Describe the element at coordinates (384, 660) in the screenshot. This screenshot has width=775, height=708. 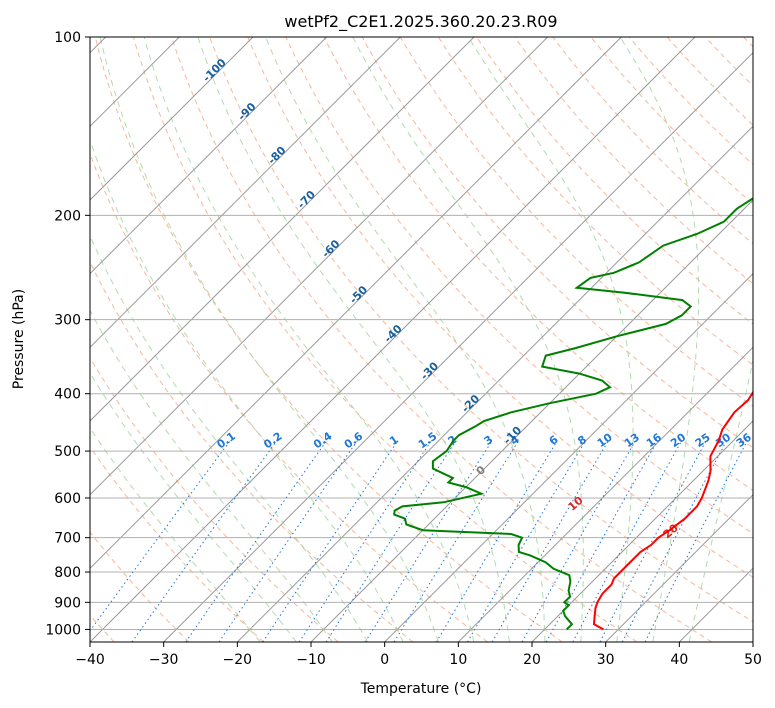
I see `x-tick-label: 0` at that location.